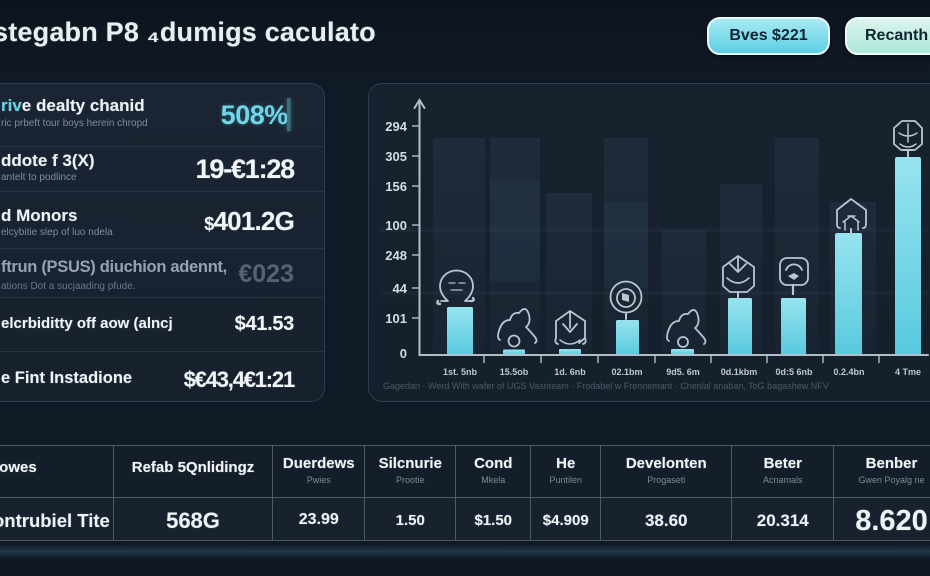 This screenshot has height=576, width=930. What do you see at coordinates (739, 372) in the screenshot?
I see `svg-text: 0d.1kbm` at bounding box center [739, 372].